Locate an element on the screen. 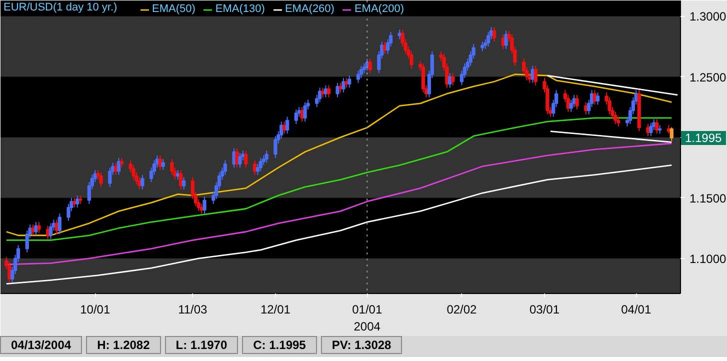  text: L: 1.1970 is located at coordinates (201, 345).